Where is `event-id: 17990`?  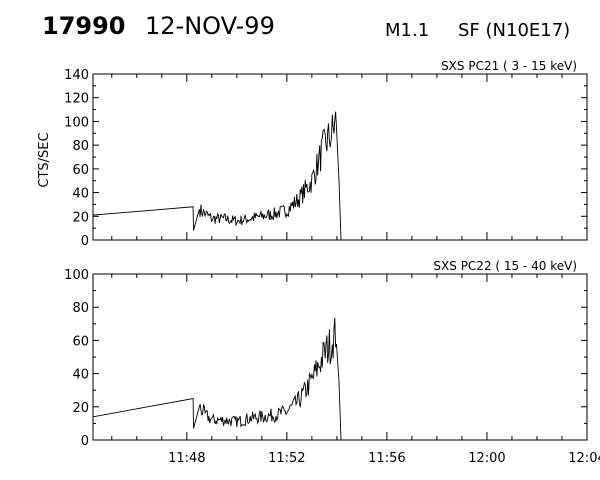
event-id: 17990 is located at coordinates (84, 26).